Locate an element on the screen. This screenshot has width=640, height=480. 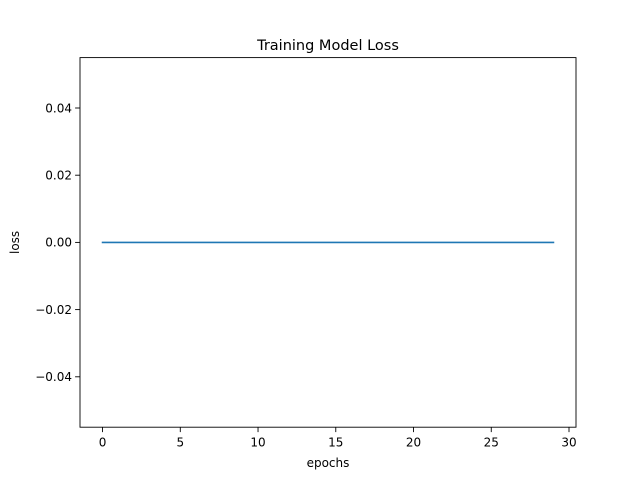
data-layer is located at coordinates (328, 242).